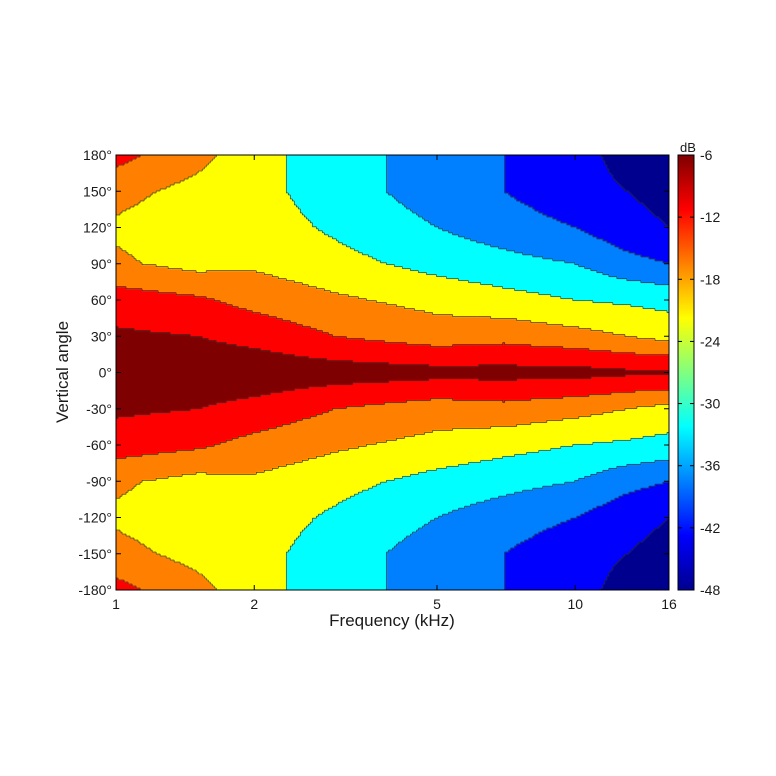 This screenshot has width=776, height=776. I want to click on y-tick-label: 120°, so click(97, 228).